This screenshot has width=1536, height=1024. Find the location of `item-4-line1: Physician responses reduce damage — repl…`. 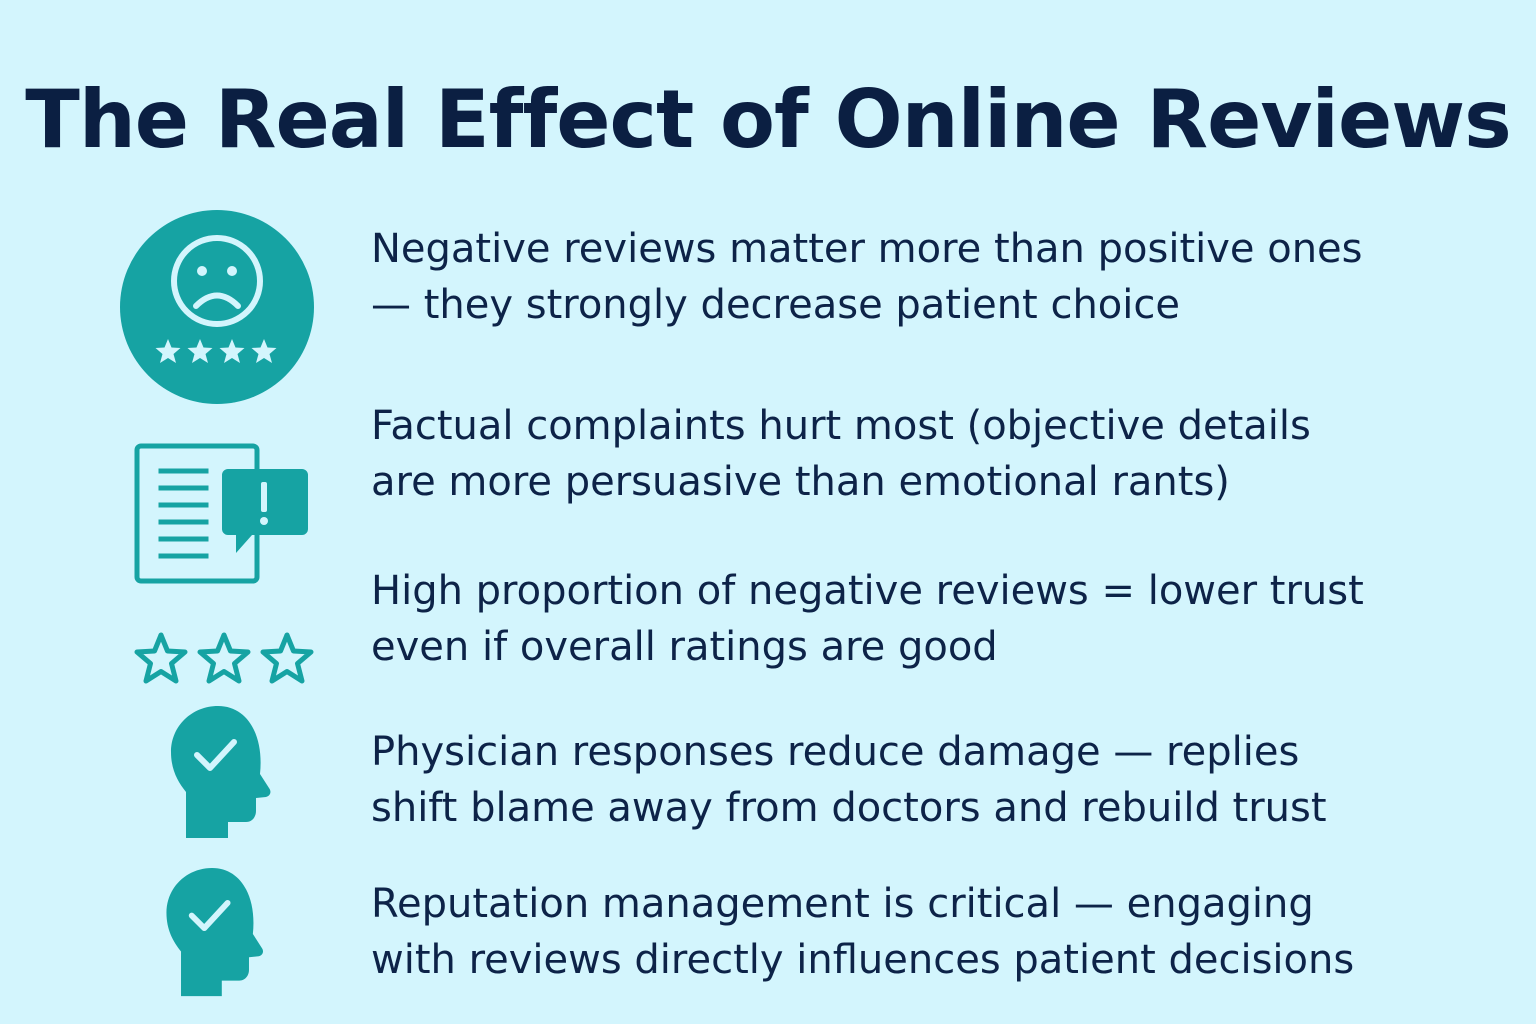

item-4-line1: Physician responses reduce damage — repl… is located at coordinates (835, 752).